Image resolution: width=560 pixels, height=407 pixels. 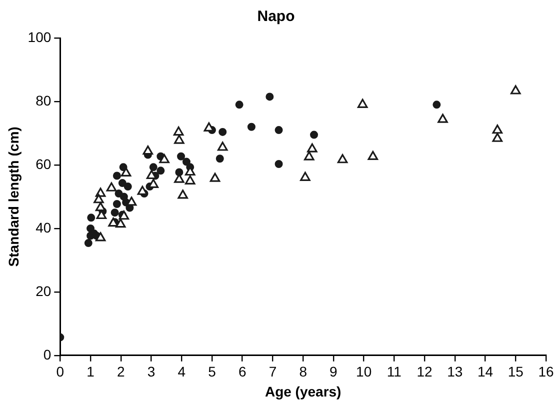 I want to click on x-tick-label: 0, so click(x=60, y=372).